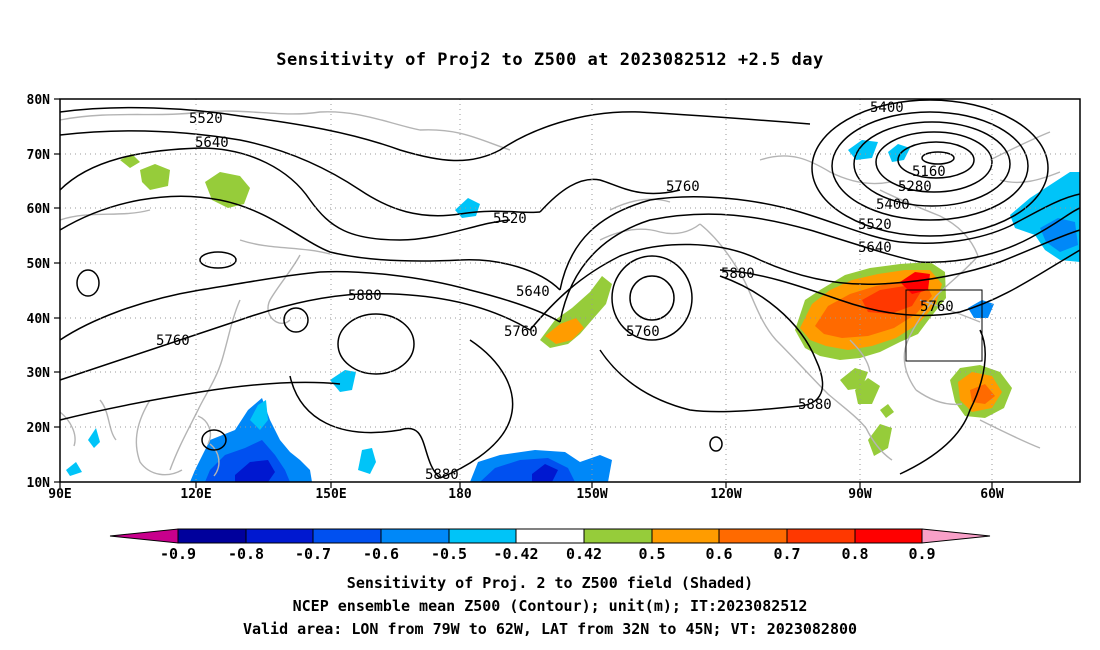 The height and width of the screenshot is (650, 1100). I want to click on colorbar-label: 0.42, so click(584, 554).